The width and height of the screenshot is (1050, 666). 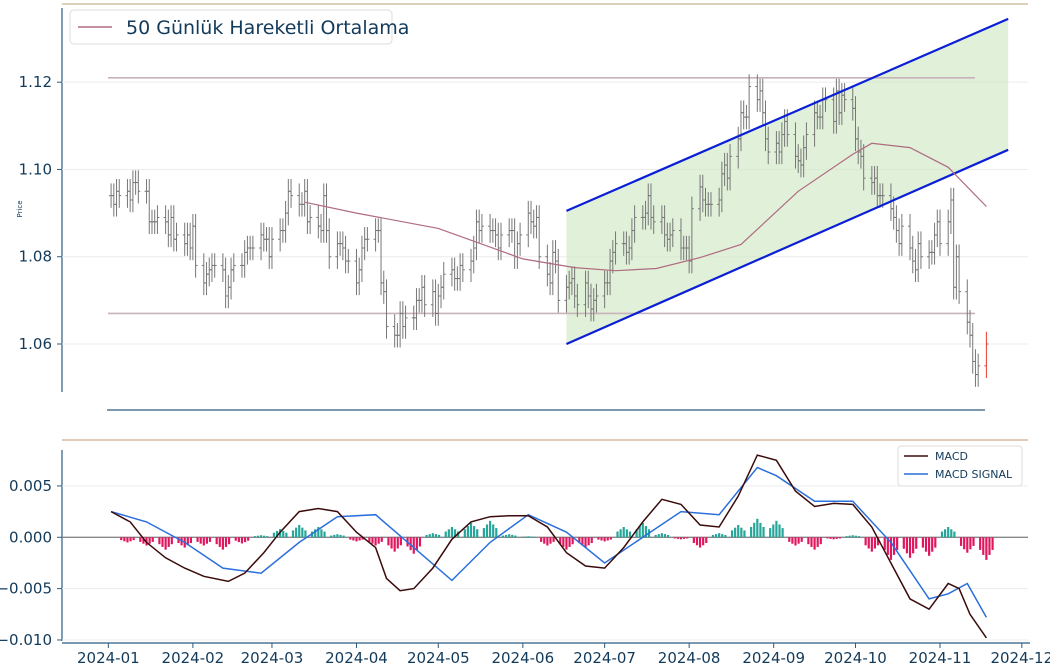 I want to click on date-xtick-label: 2024-08, so click(x=689, y=657).